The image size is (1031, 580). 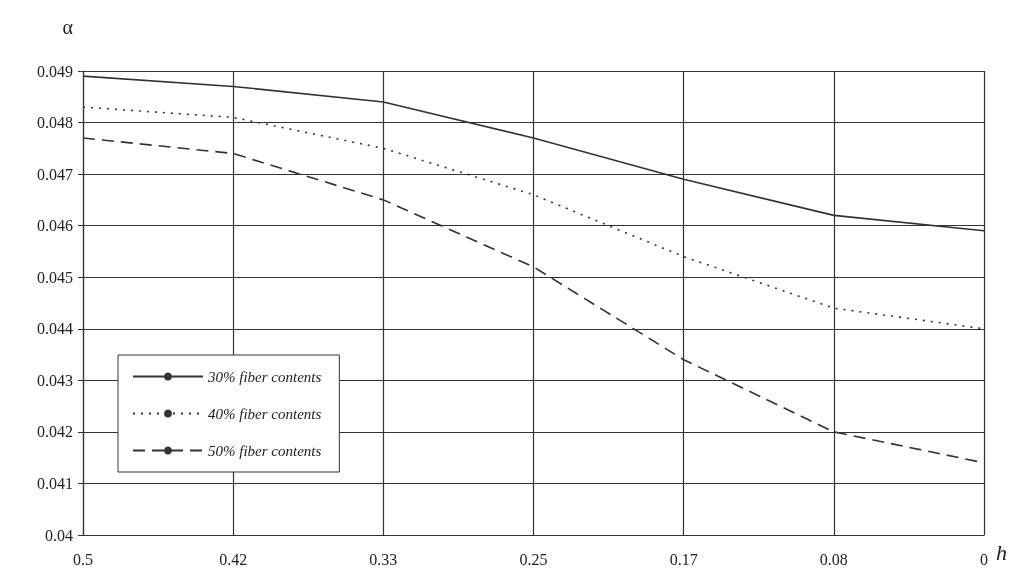 What do you see at coordinates (55, 483) in the screenshot?
I see `y-tick-label: 0.041` at bounding box center [55, 483].